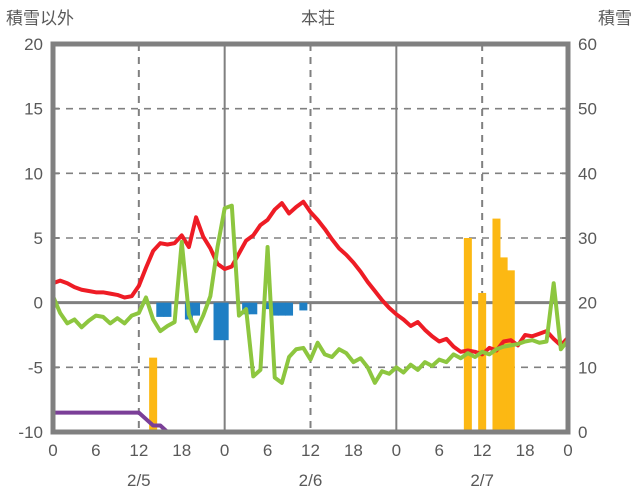 Image resolution: width=636 pixels, height=501 pixels. Describe the element at coordinates (587, 109) in the screenshot. I see `y2-axis-tick-label: 50` at that location.